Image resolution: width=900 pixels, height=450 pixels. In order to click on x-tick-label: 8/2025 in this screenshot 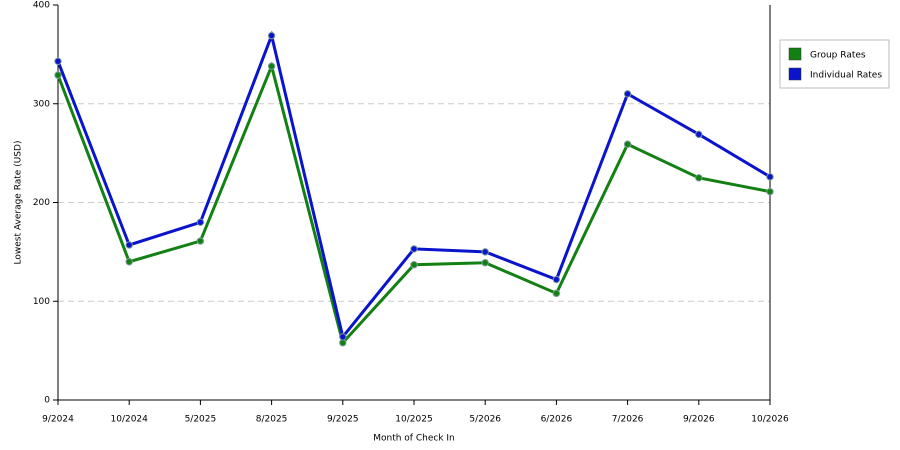, I will do `click(272, 420)`.